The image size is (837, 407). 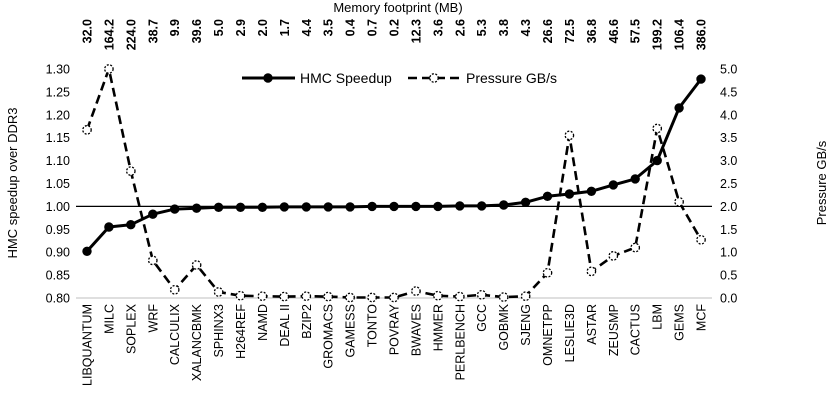 What do you see at coordinates (263, 27) in the screenshot?
I see `memory-footprint-label: 2.0` at bounding box center [263, 27].